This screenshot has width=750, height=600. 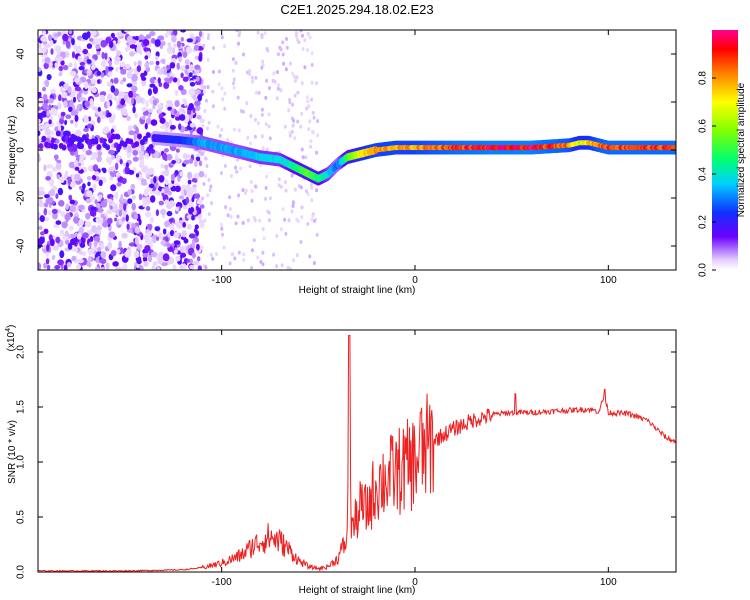 What do you see at coordinates (21, 572) in the screenshot?
I see `y-tick-label: 0.0` at bounding box center [21, 572].